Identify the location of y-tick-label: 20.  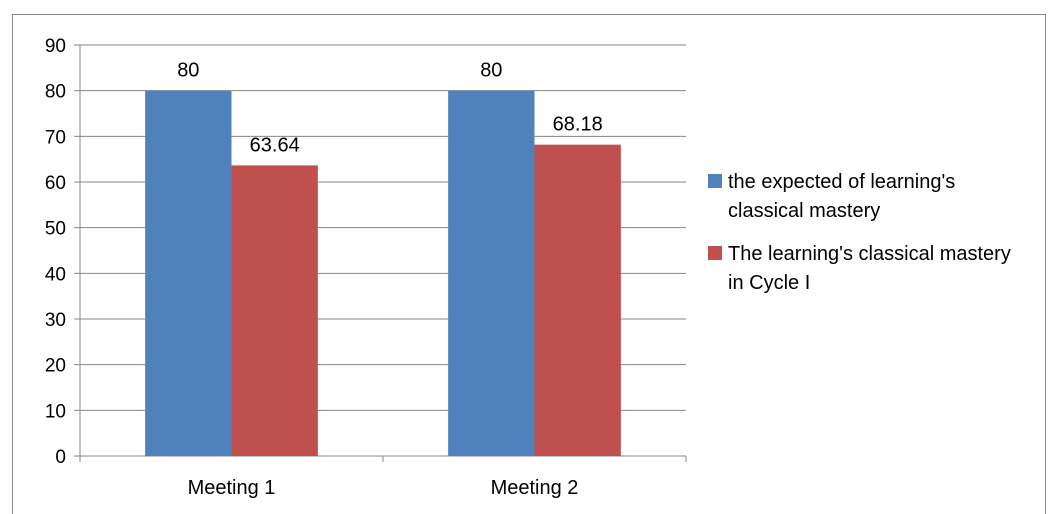
(55, 366).